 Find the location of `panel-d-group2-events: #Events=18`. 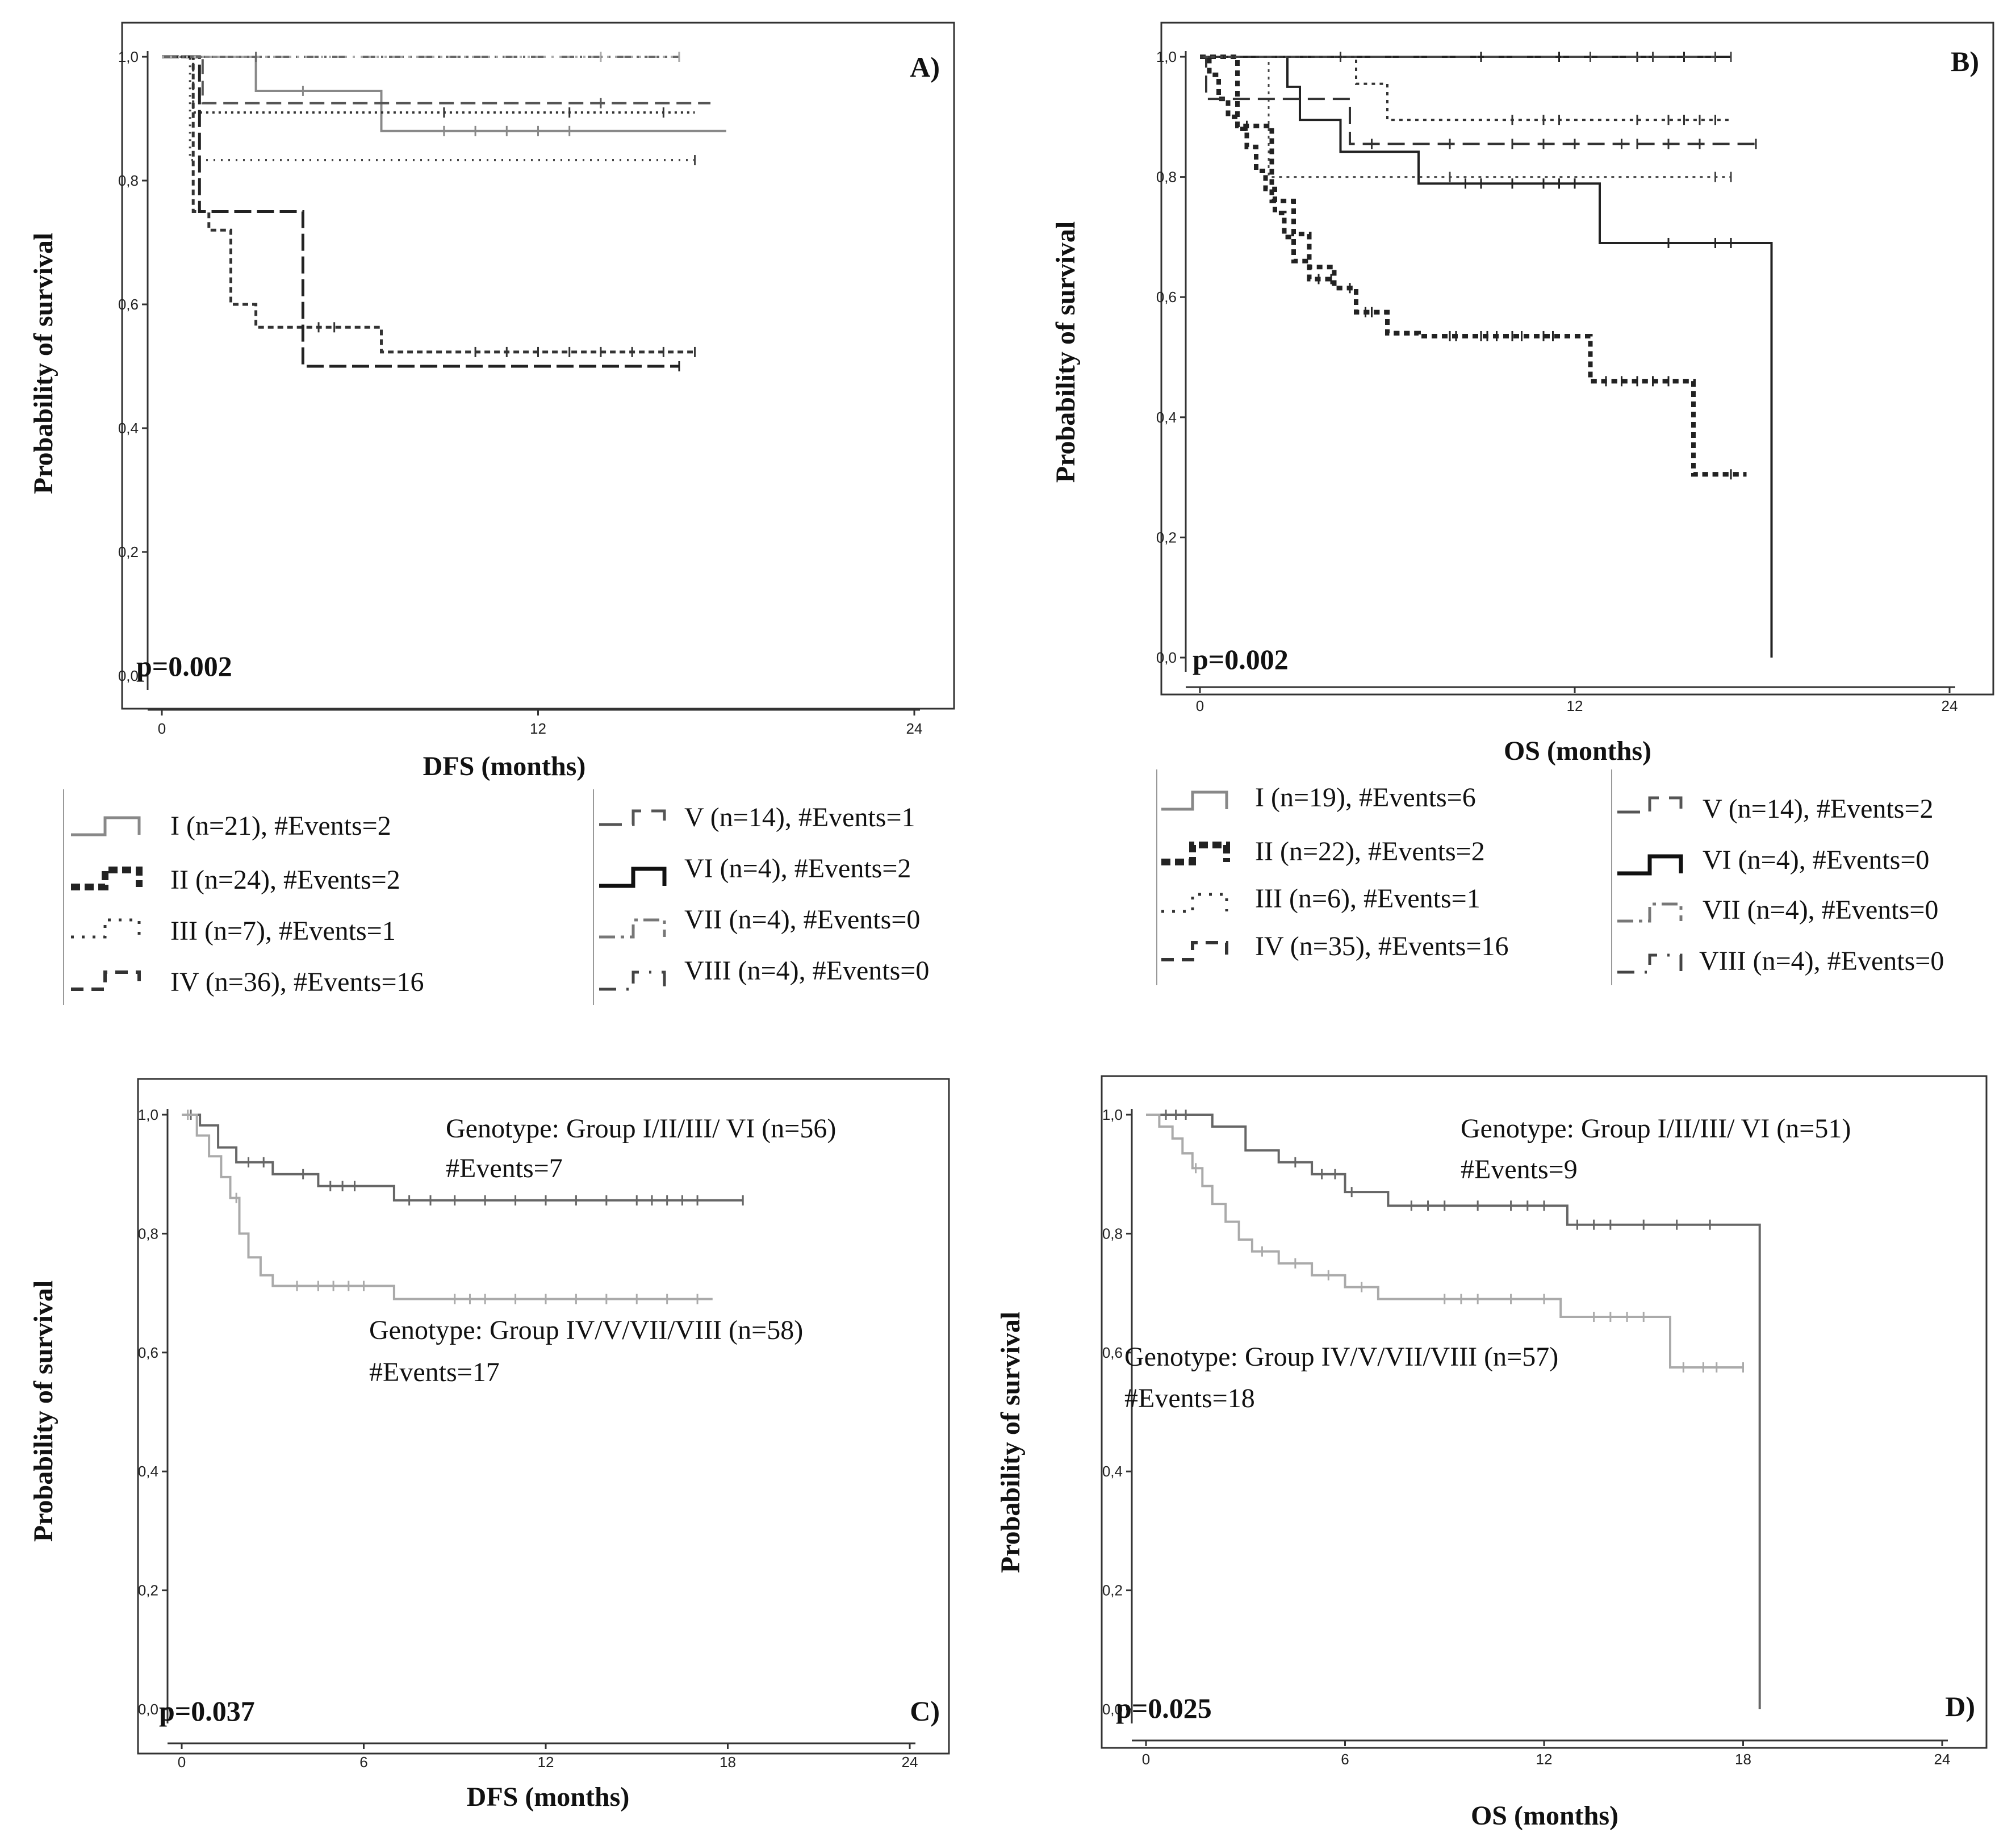

panel-d-group2-events: #Events=18 is located at coordinates (1189, 1398).